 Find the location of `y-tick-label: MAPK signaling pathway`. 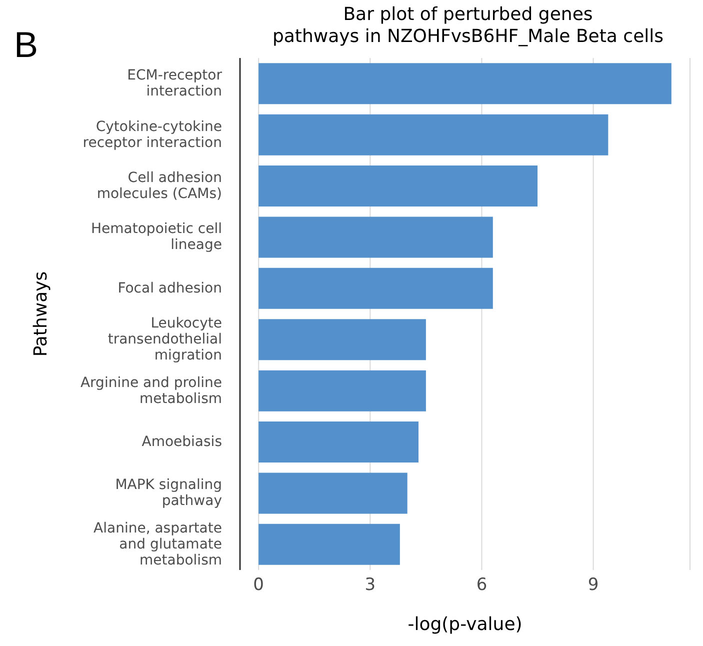

y-tick-label: MAPK signaling pathway is located at coordinates (168, 493).